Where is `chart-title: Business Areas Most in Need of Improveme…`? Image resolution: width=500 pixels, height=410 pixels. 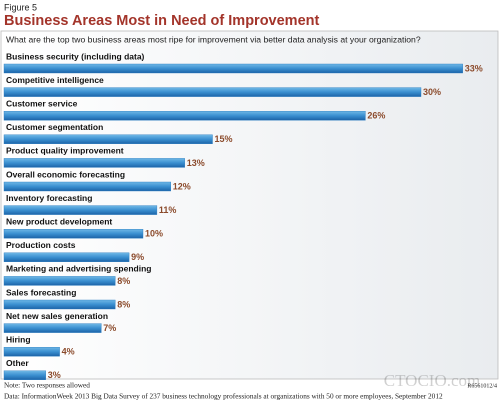 chart-title: Business Areas Most in Need of Improveme… is located at coordinates (161, 21).